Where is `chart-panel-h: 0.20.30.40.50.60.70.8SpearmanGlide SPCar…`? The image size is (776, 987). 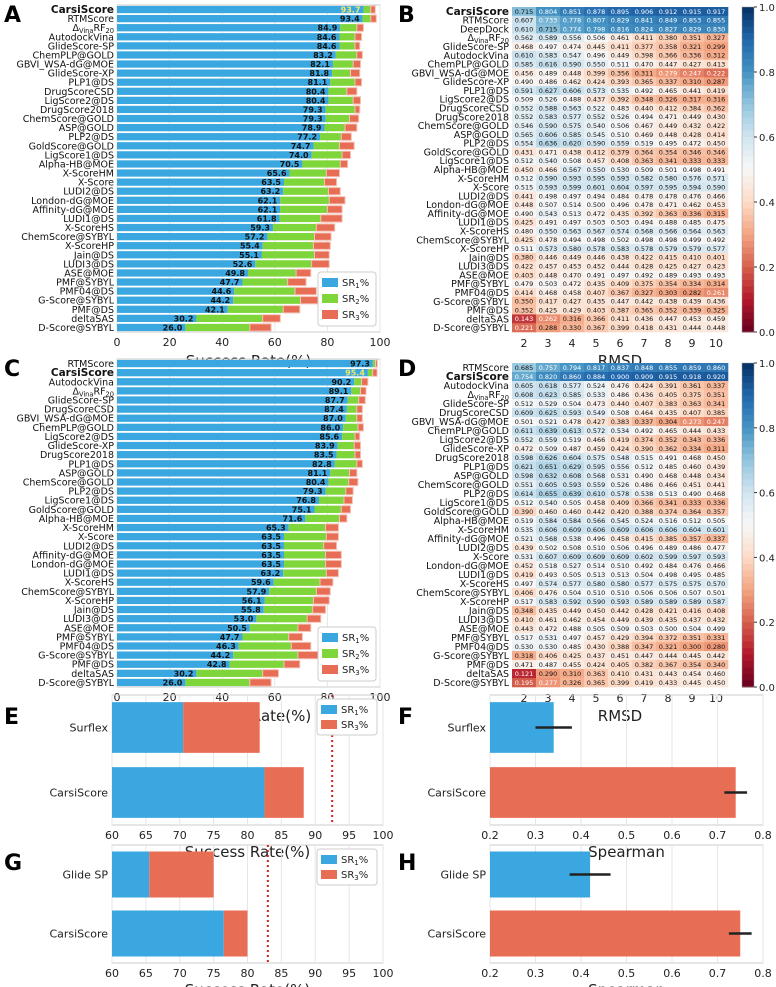
chart-panel-h: 0.20.30.40.50.60.70.8SpearmanGlide SPCar… is located at coordinates (599, 915).